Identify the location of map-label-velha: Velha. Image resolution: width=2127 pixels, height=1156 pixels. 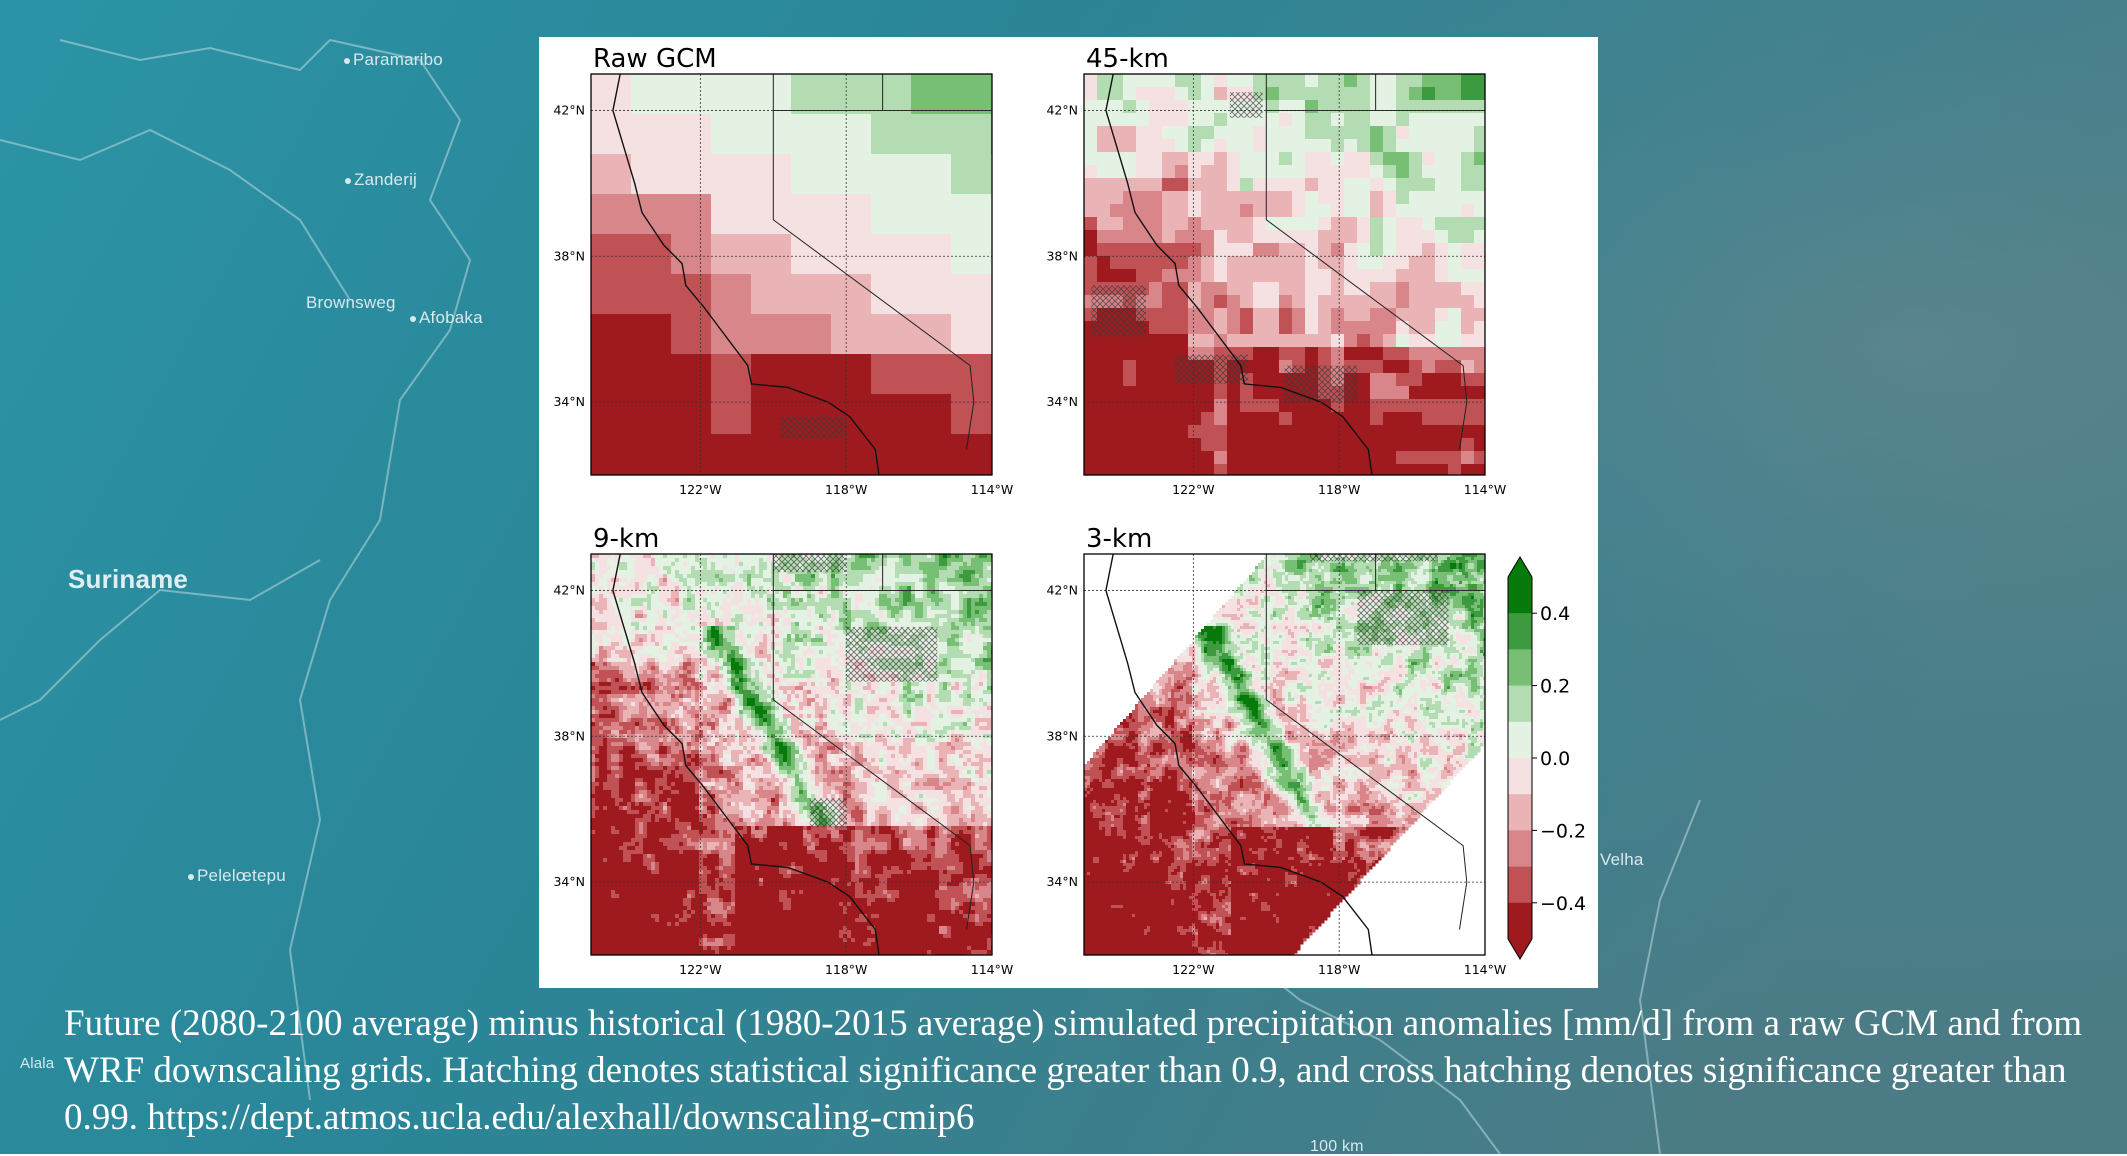
(1622, 860).